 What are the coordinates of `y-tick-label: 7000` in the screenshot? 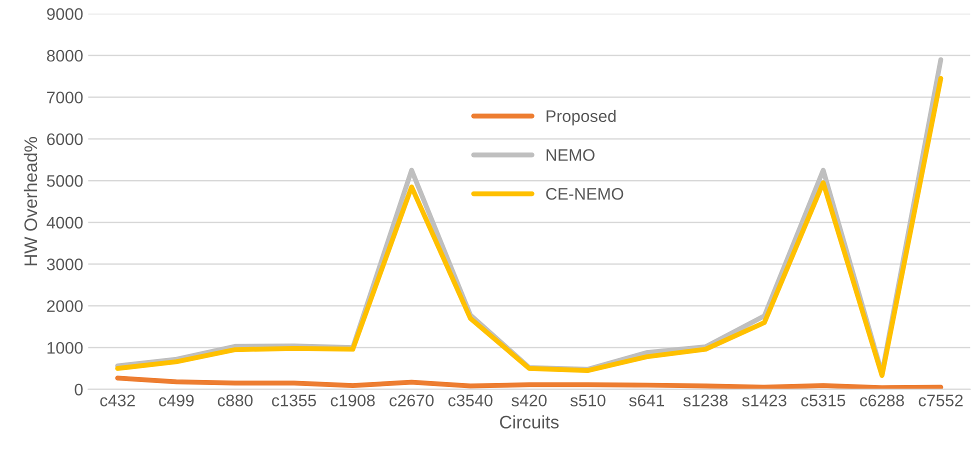 It's located at (65, 98).